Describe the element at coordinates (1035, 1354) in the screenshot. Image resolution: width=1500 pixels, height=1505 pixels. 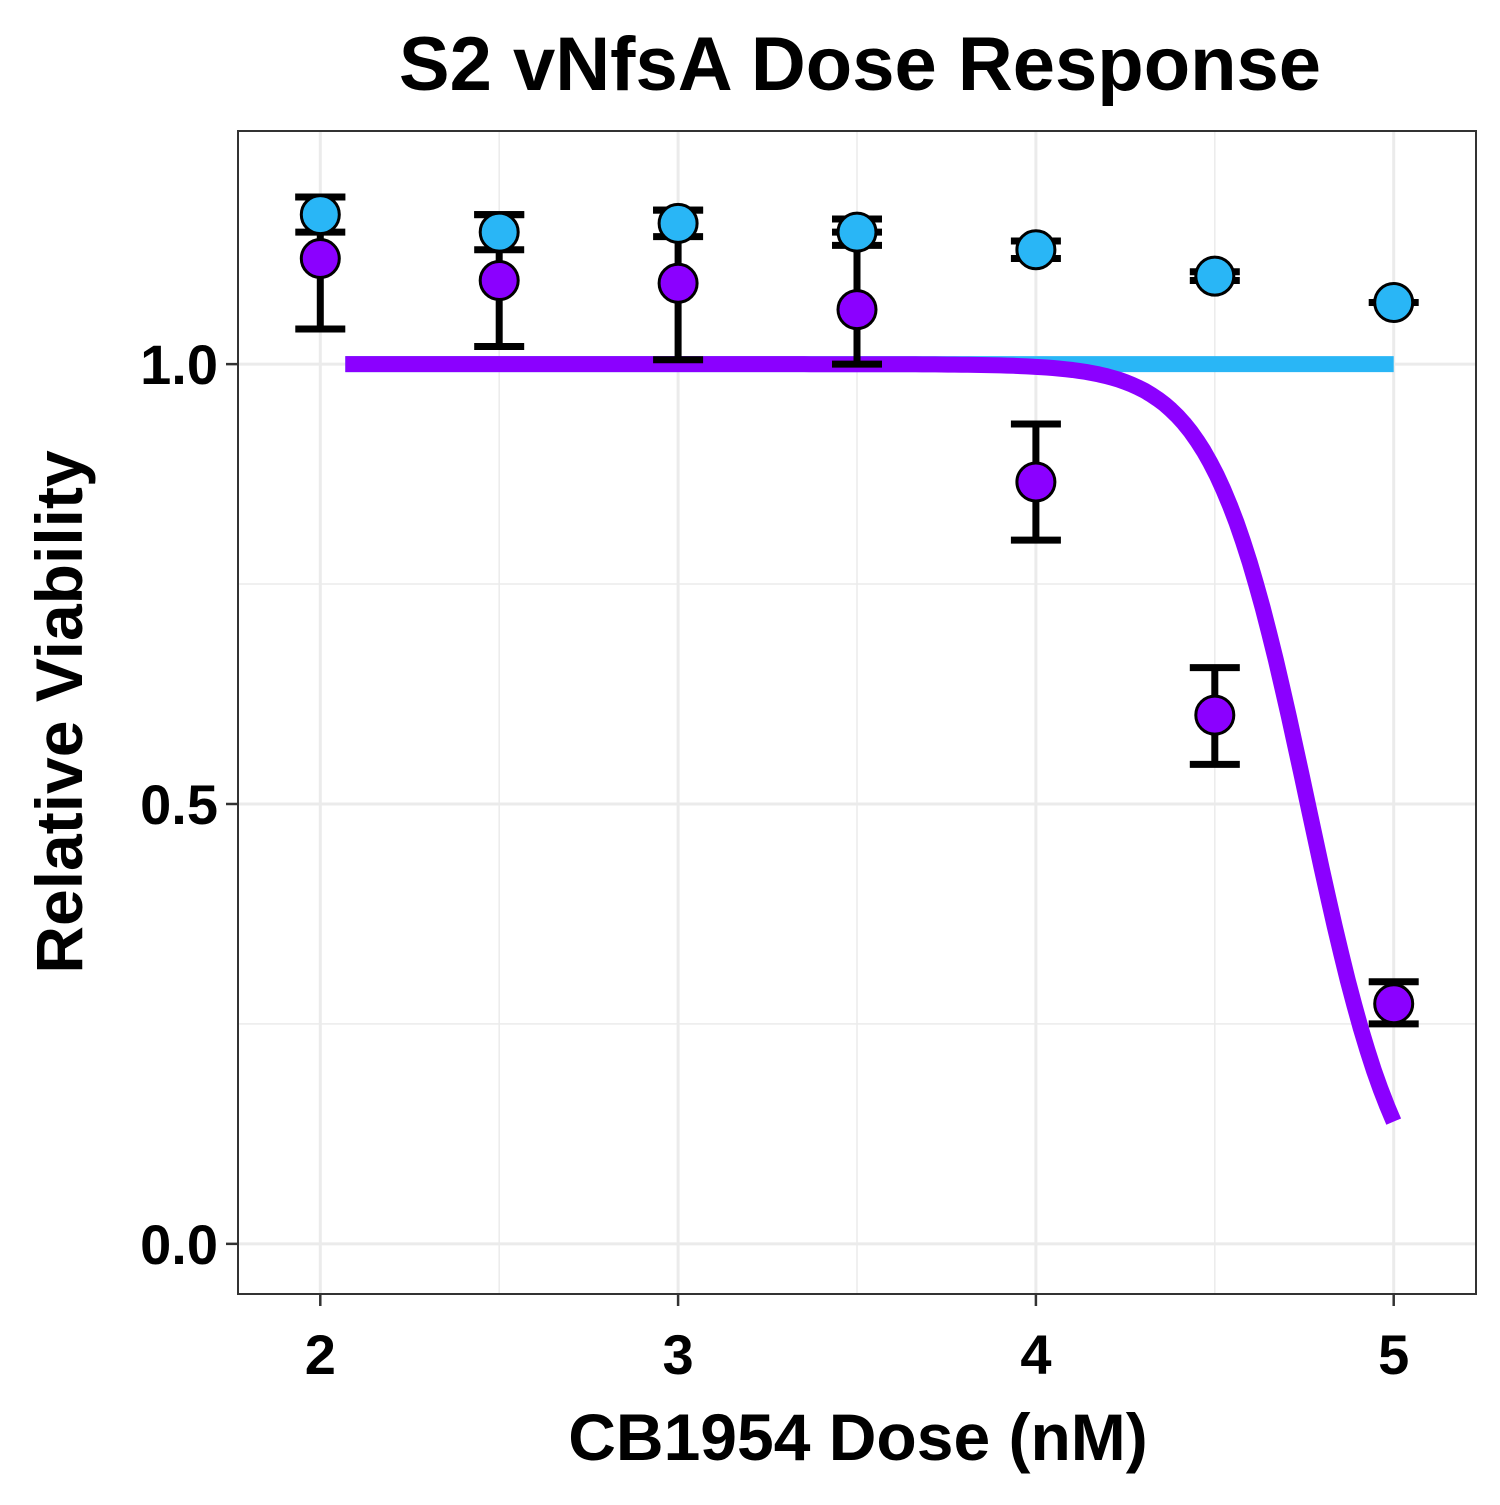
I see `x-tick-label: 4` at that location.